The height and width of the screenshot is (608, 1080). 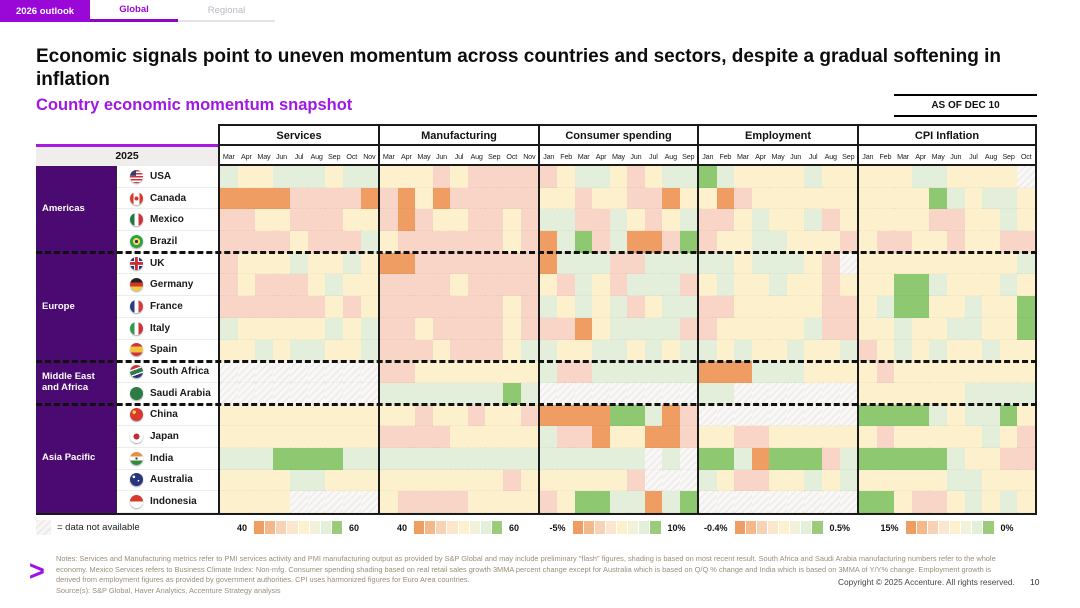 I want to click on scale-min-label: -0.4%, so click(x=715, y=527).